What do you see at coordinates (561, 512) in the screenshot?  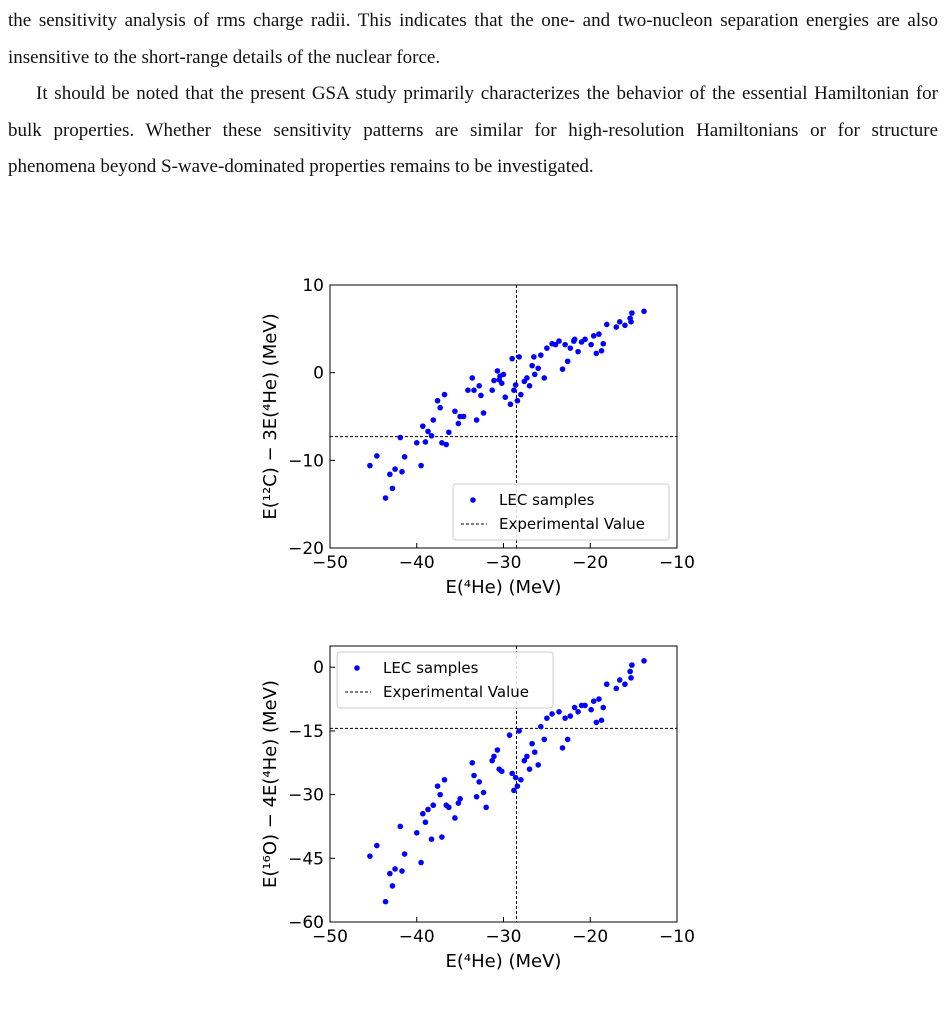 I see `legend-box` at bounding box center [561, 512].